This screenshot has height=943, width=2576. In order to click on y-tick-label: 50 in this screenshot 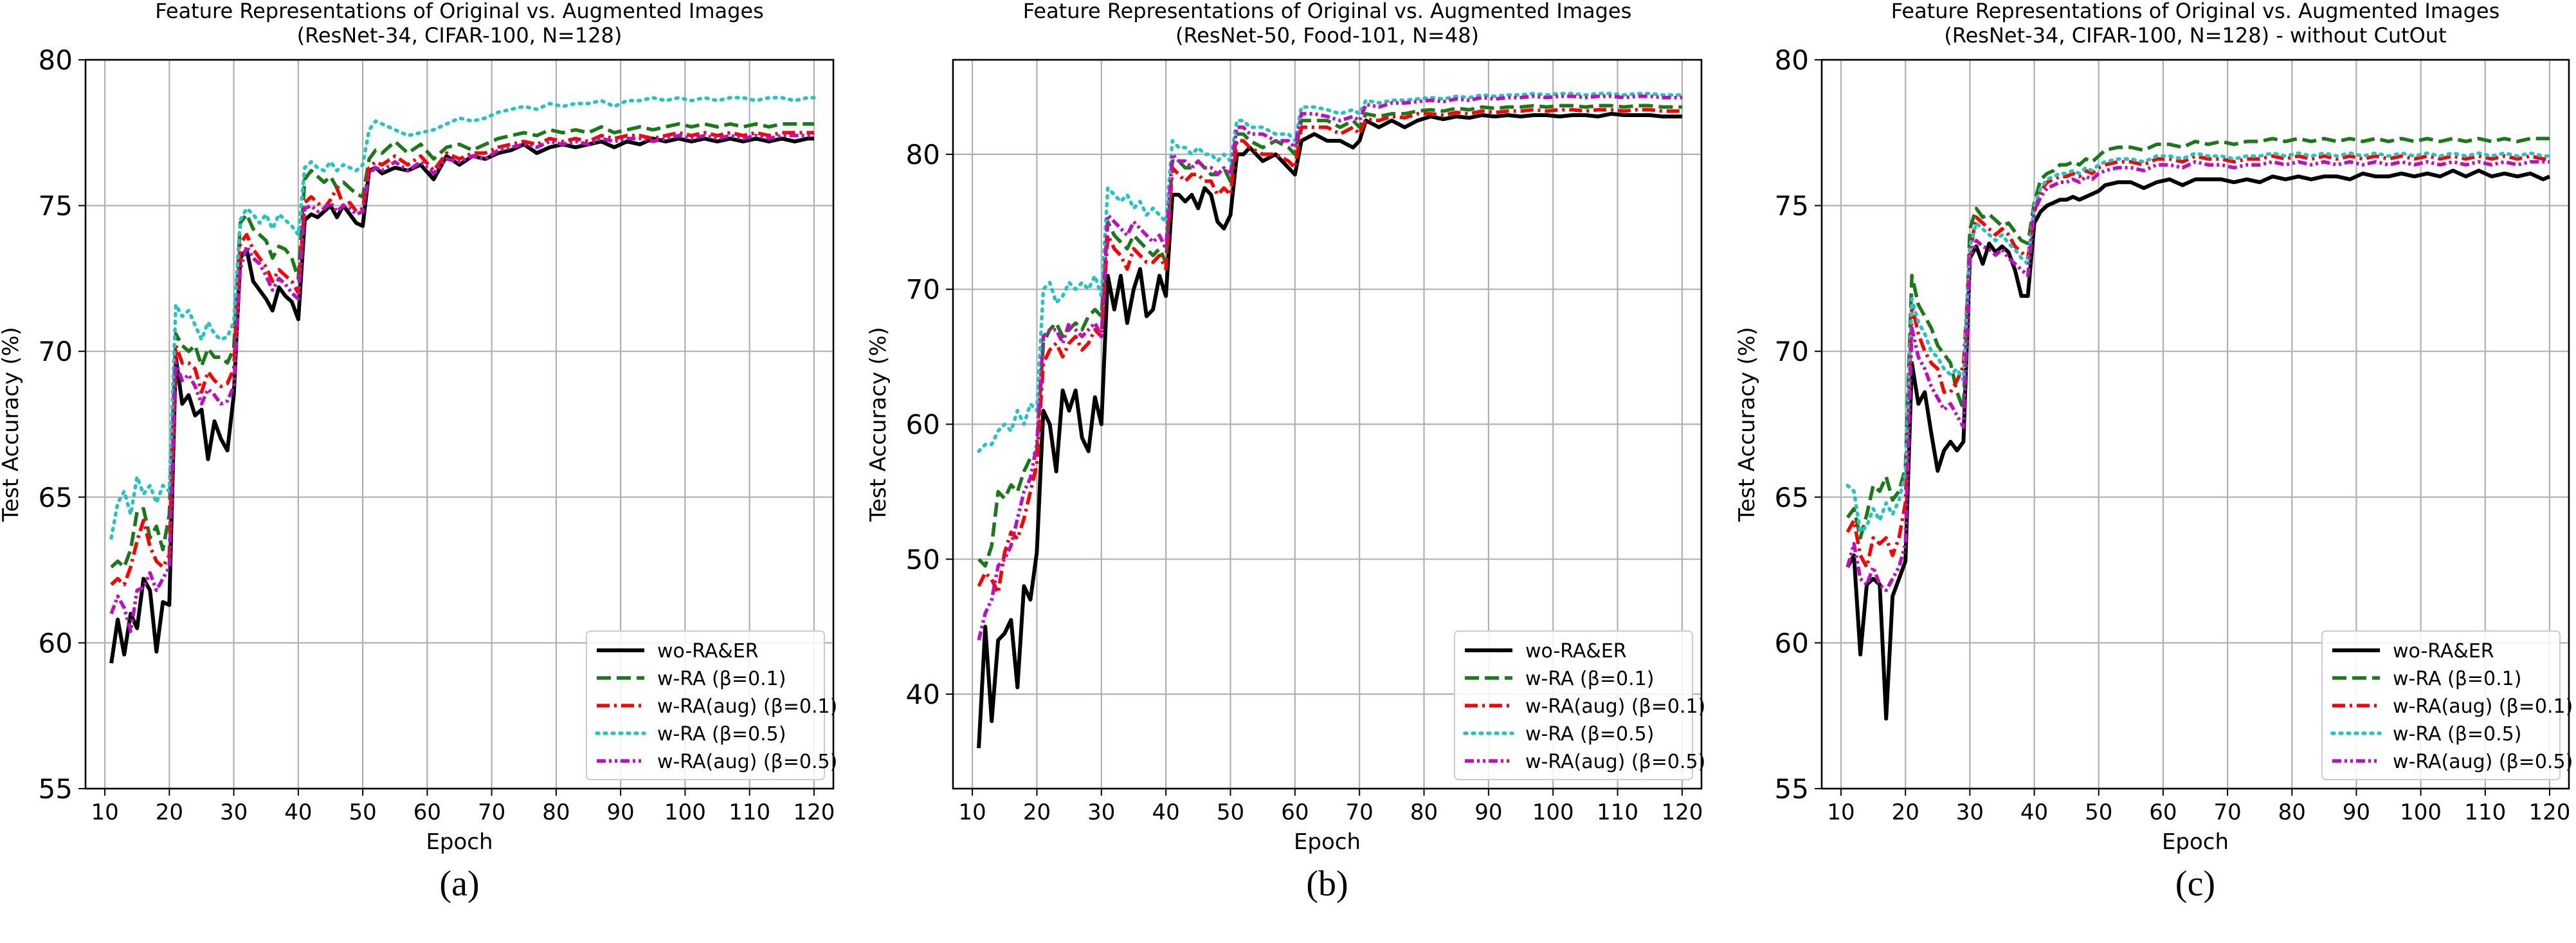, I will do `click(923, 559)`.